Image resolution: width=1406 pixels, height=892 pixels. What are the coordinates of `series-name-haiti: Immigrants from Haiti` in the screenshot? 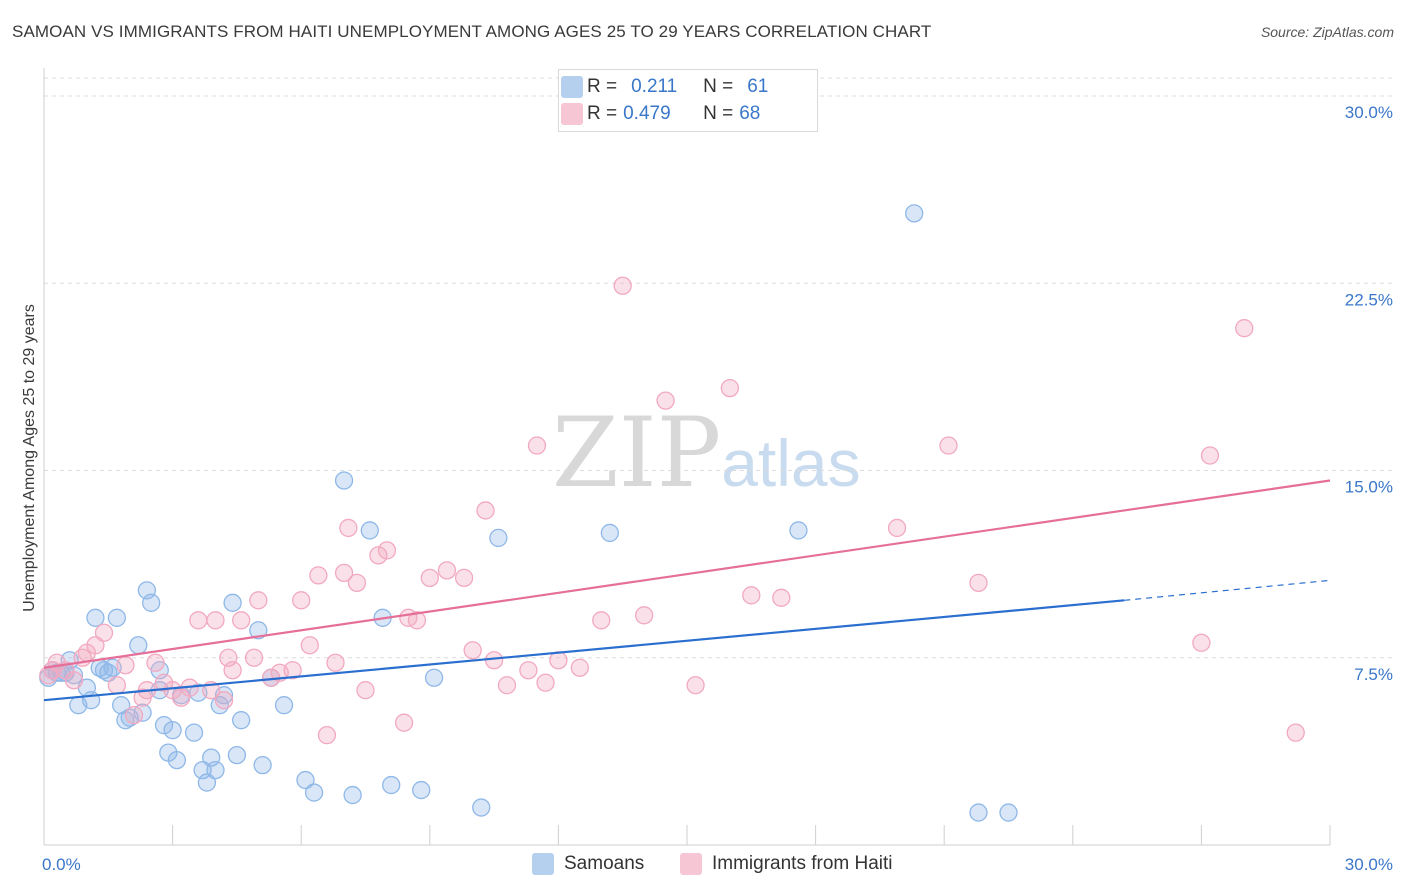 It's located at (802, 863).